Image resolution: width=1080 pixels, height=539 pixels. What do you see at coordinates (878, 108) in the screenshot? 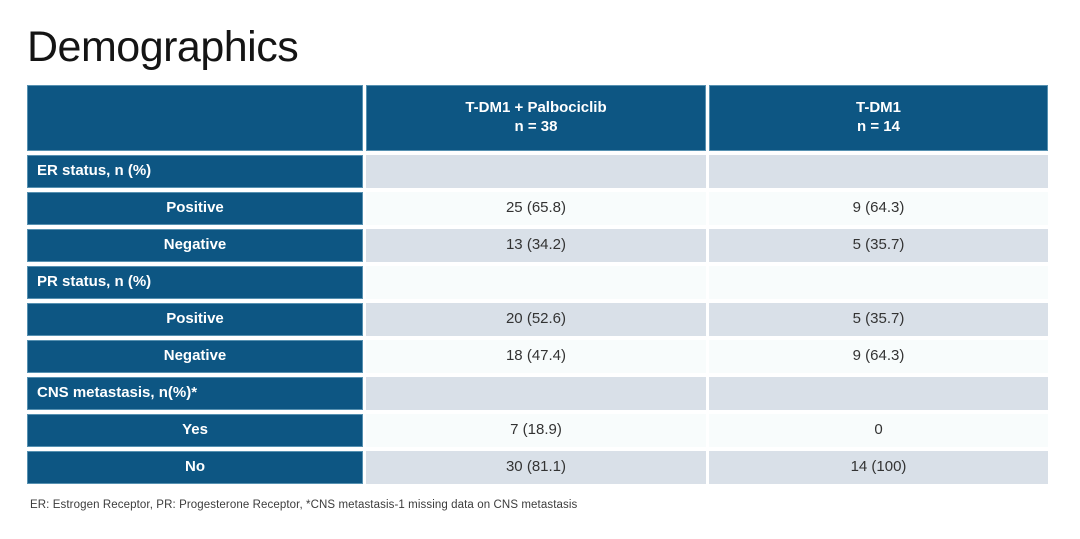
I see `column-title: T-DM1` at bounding box center [878, 108].